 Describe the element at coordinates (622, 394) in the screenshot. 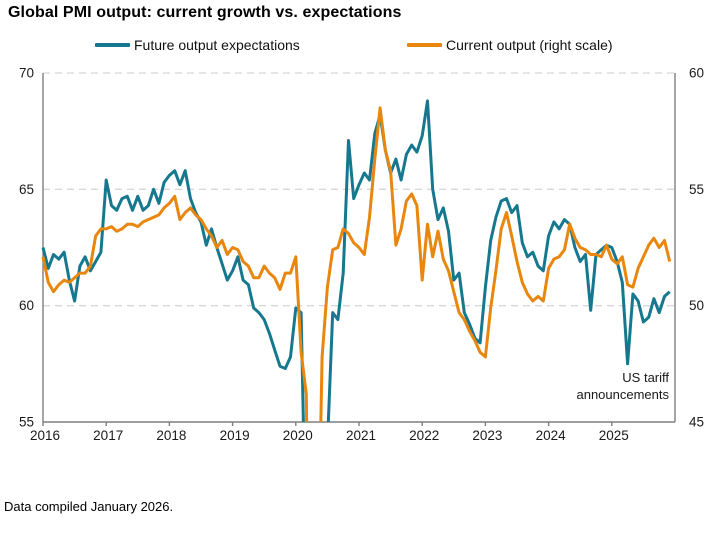

I see `annotation-line2: announcements` at that location.